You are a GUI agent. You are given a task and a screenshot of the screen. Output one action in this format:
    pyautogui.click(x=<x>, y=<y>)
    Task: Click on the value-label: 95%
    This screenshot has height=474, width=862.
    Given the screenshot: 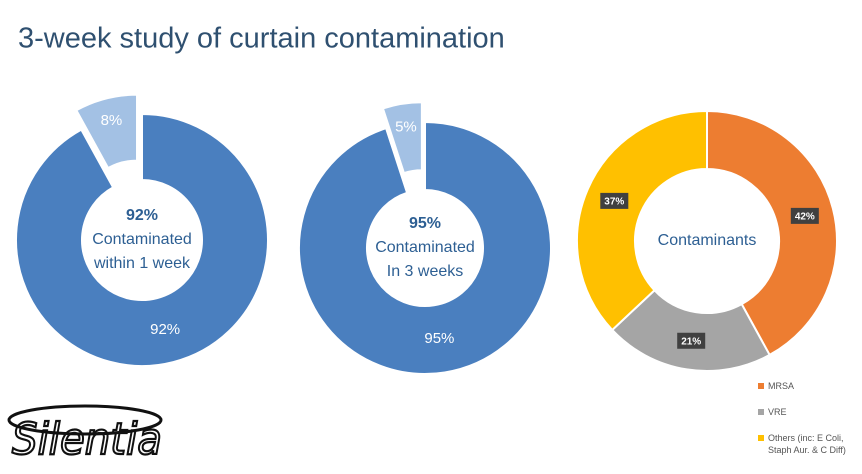 What is the action you would take?
    pyautogui.click(x=439, y=338)
    